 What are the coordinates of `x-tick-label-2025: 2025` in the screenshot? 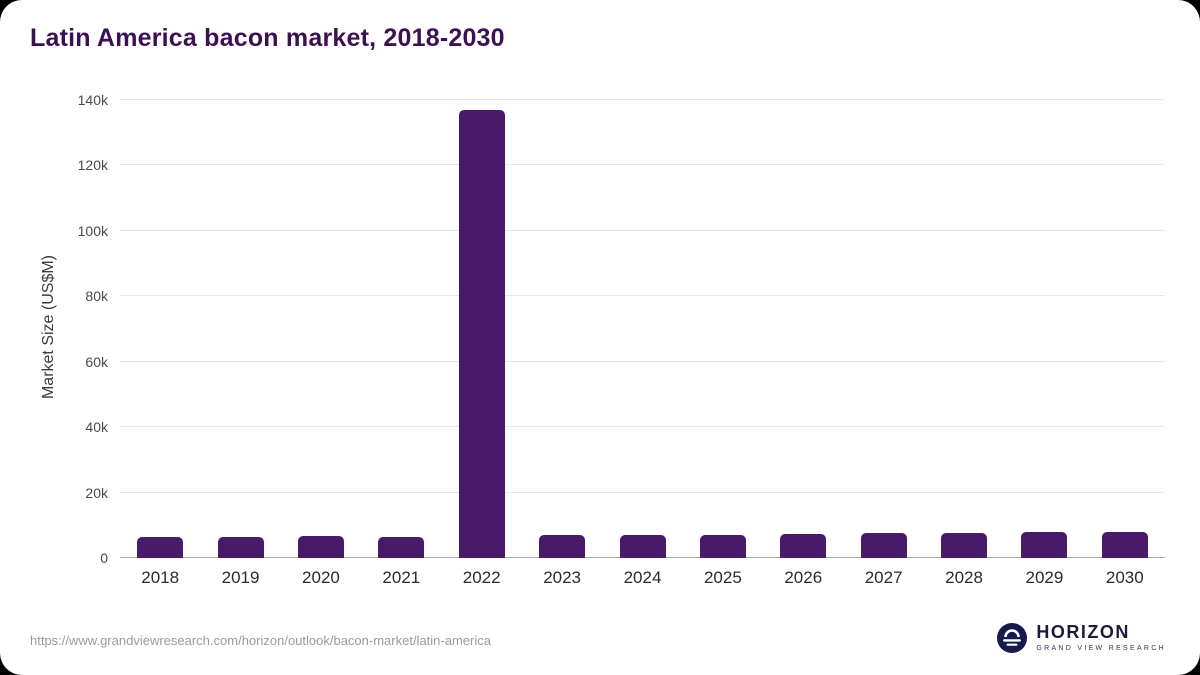 It's located at (722, 577).